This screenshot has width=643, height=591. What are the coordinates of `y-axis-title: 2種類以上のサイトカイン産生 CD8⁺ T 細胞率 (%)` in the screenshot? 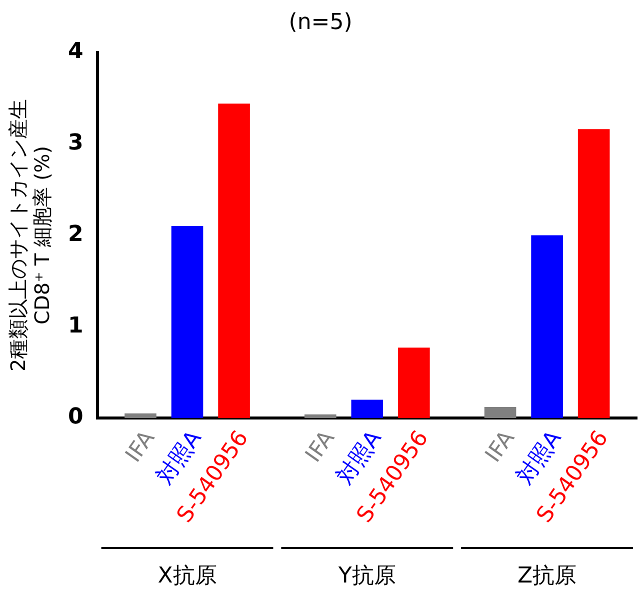 It's located at (30, 235).